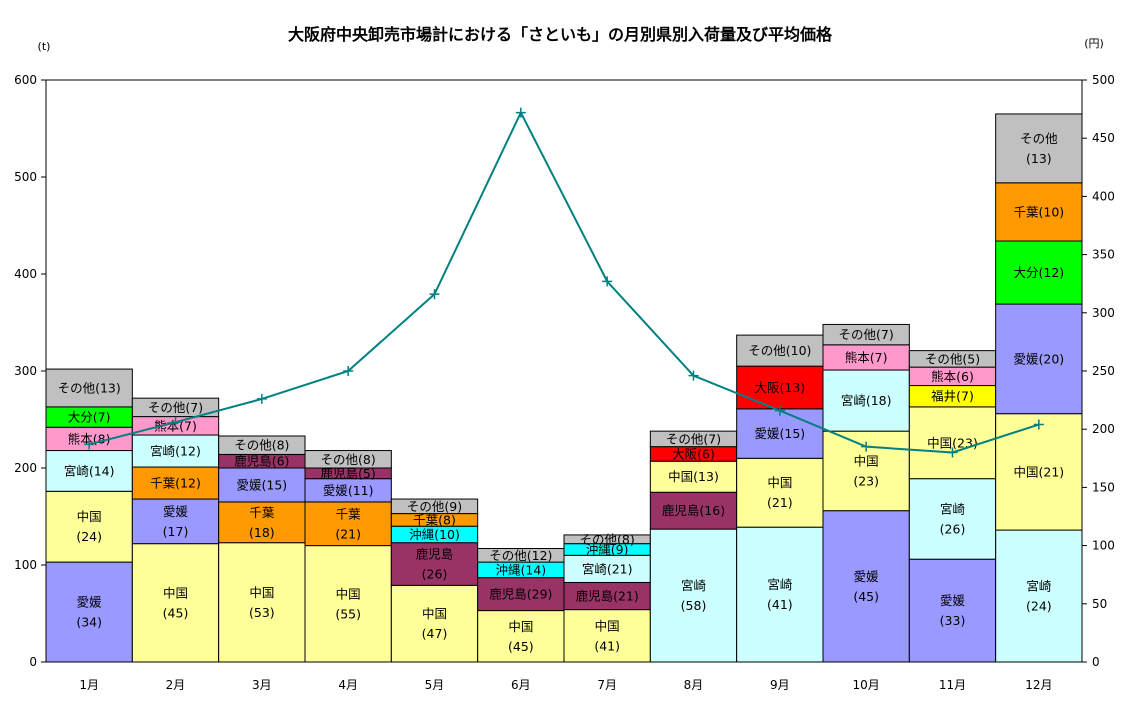  Describe the element at coordinates (1038, 471) in the screenshot. I see `bar-segment-label: 中国(21)` at that location.